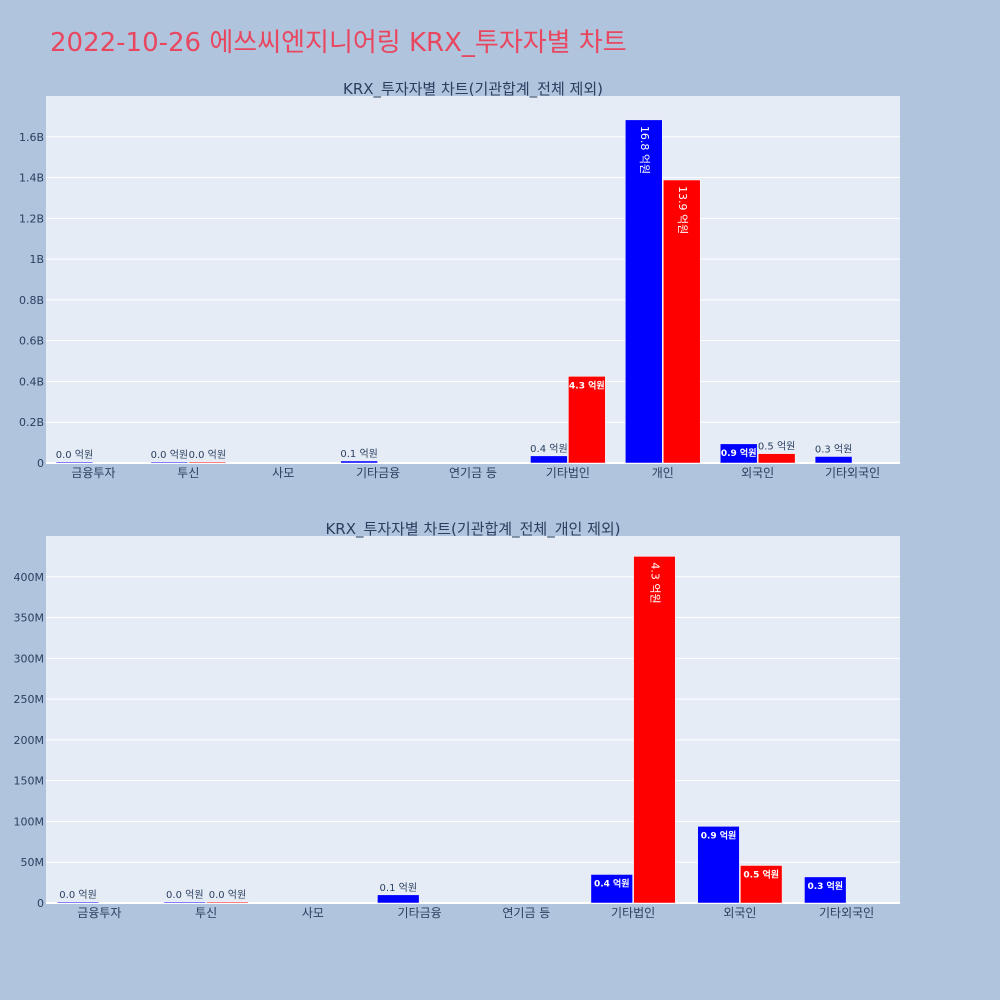  What do you see at coordinates (663, 473) in the screenshot?
I see `x-tick-label: 개인` at bounding box center [663, 473].